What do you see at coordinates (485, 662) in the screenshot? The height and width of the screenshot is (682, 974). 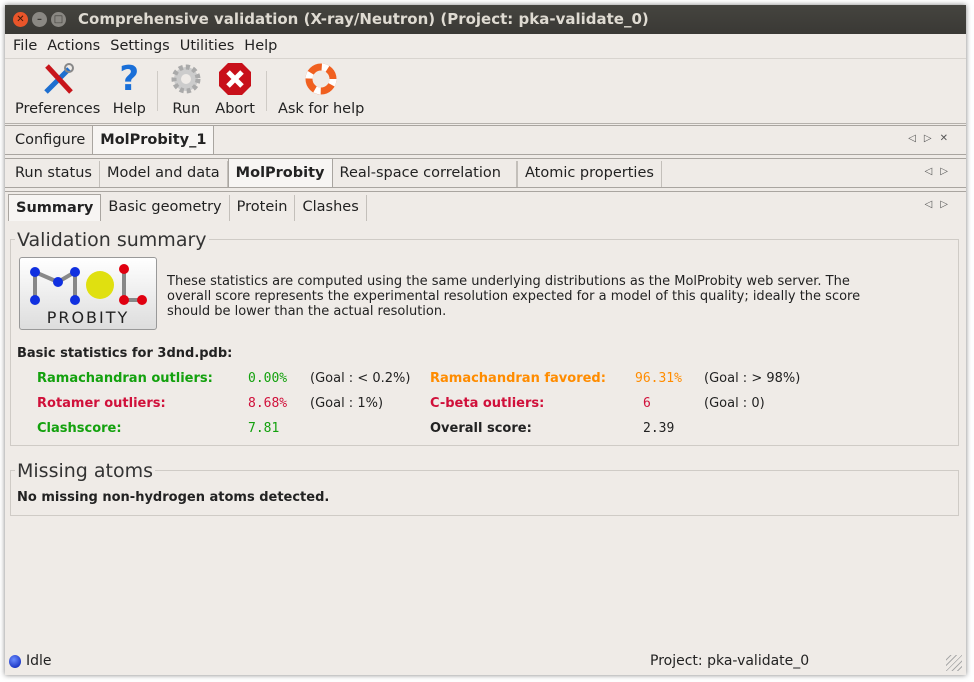 I see `status-bar: Idle Project: pka-validate_0` at bounding box center [485, 662].